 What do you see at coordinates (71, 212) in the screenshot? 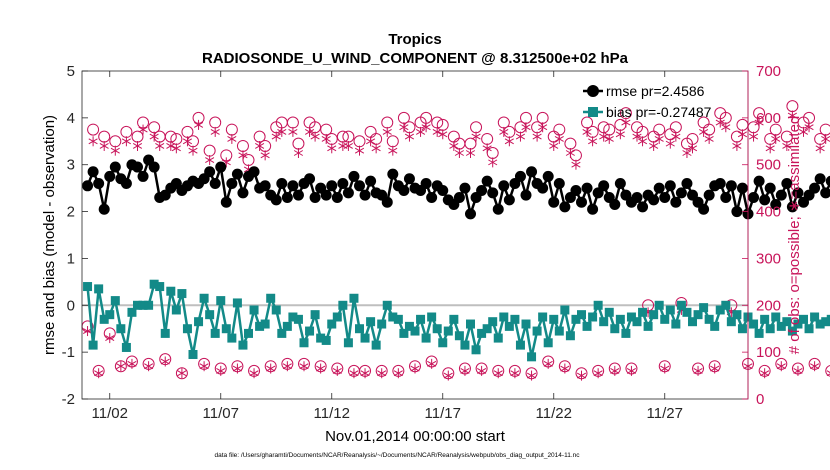
I see `y-tick-label-left: 2` at bounding box center [71, 212].